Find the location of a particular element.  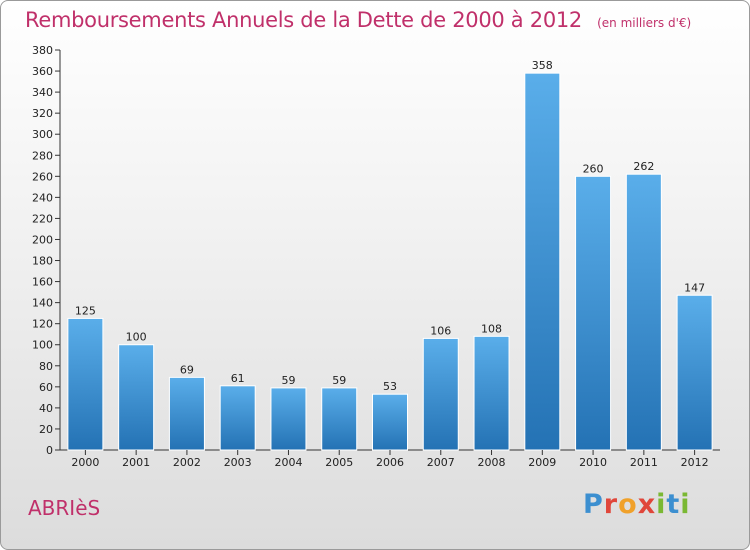

y-tick-label: 200 is located at coordinates (42, 239).